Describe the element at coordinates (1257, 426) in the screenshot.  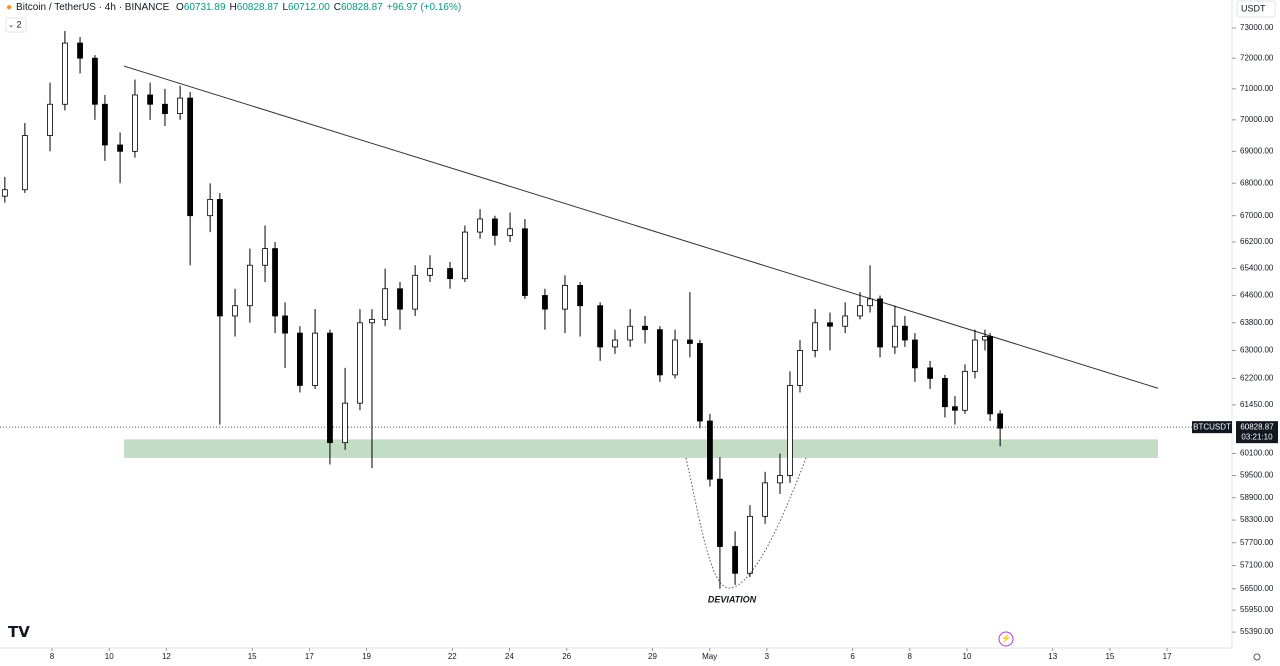
I see `price-tag-value: 60828.87` at that location.